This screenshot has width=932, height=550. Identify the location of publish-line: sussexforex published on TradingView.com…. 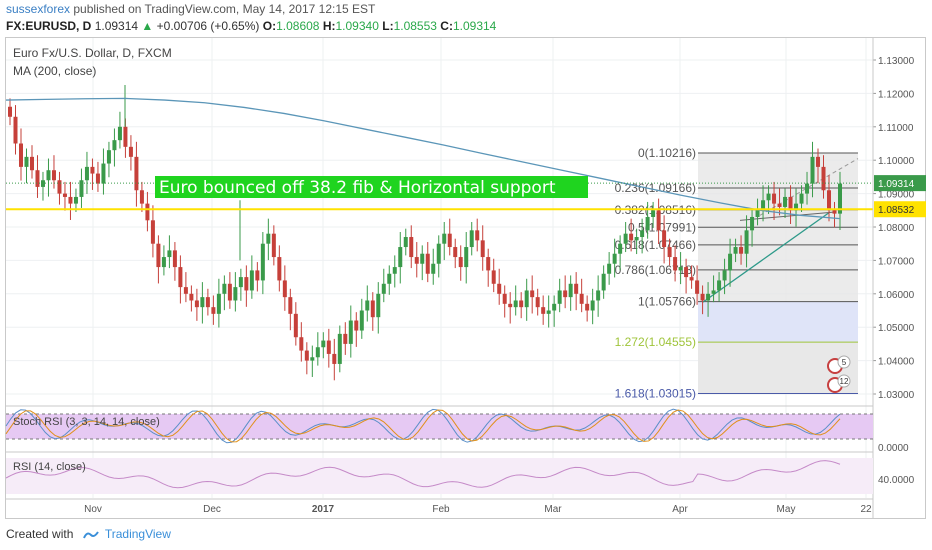
(190, 9).